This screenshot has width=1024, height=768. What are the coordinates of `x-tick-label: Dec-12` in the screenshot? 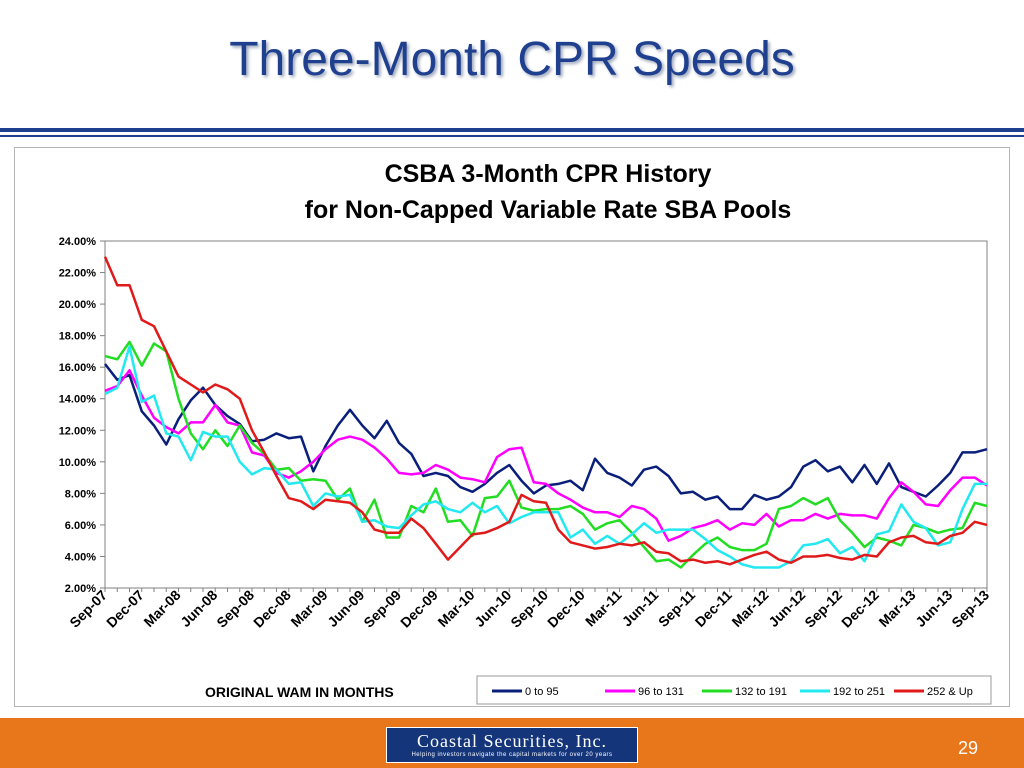 It's located at (860, 609).